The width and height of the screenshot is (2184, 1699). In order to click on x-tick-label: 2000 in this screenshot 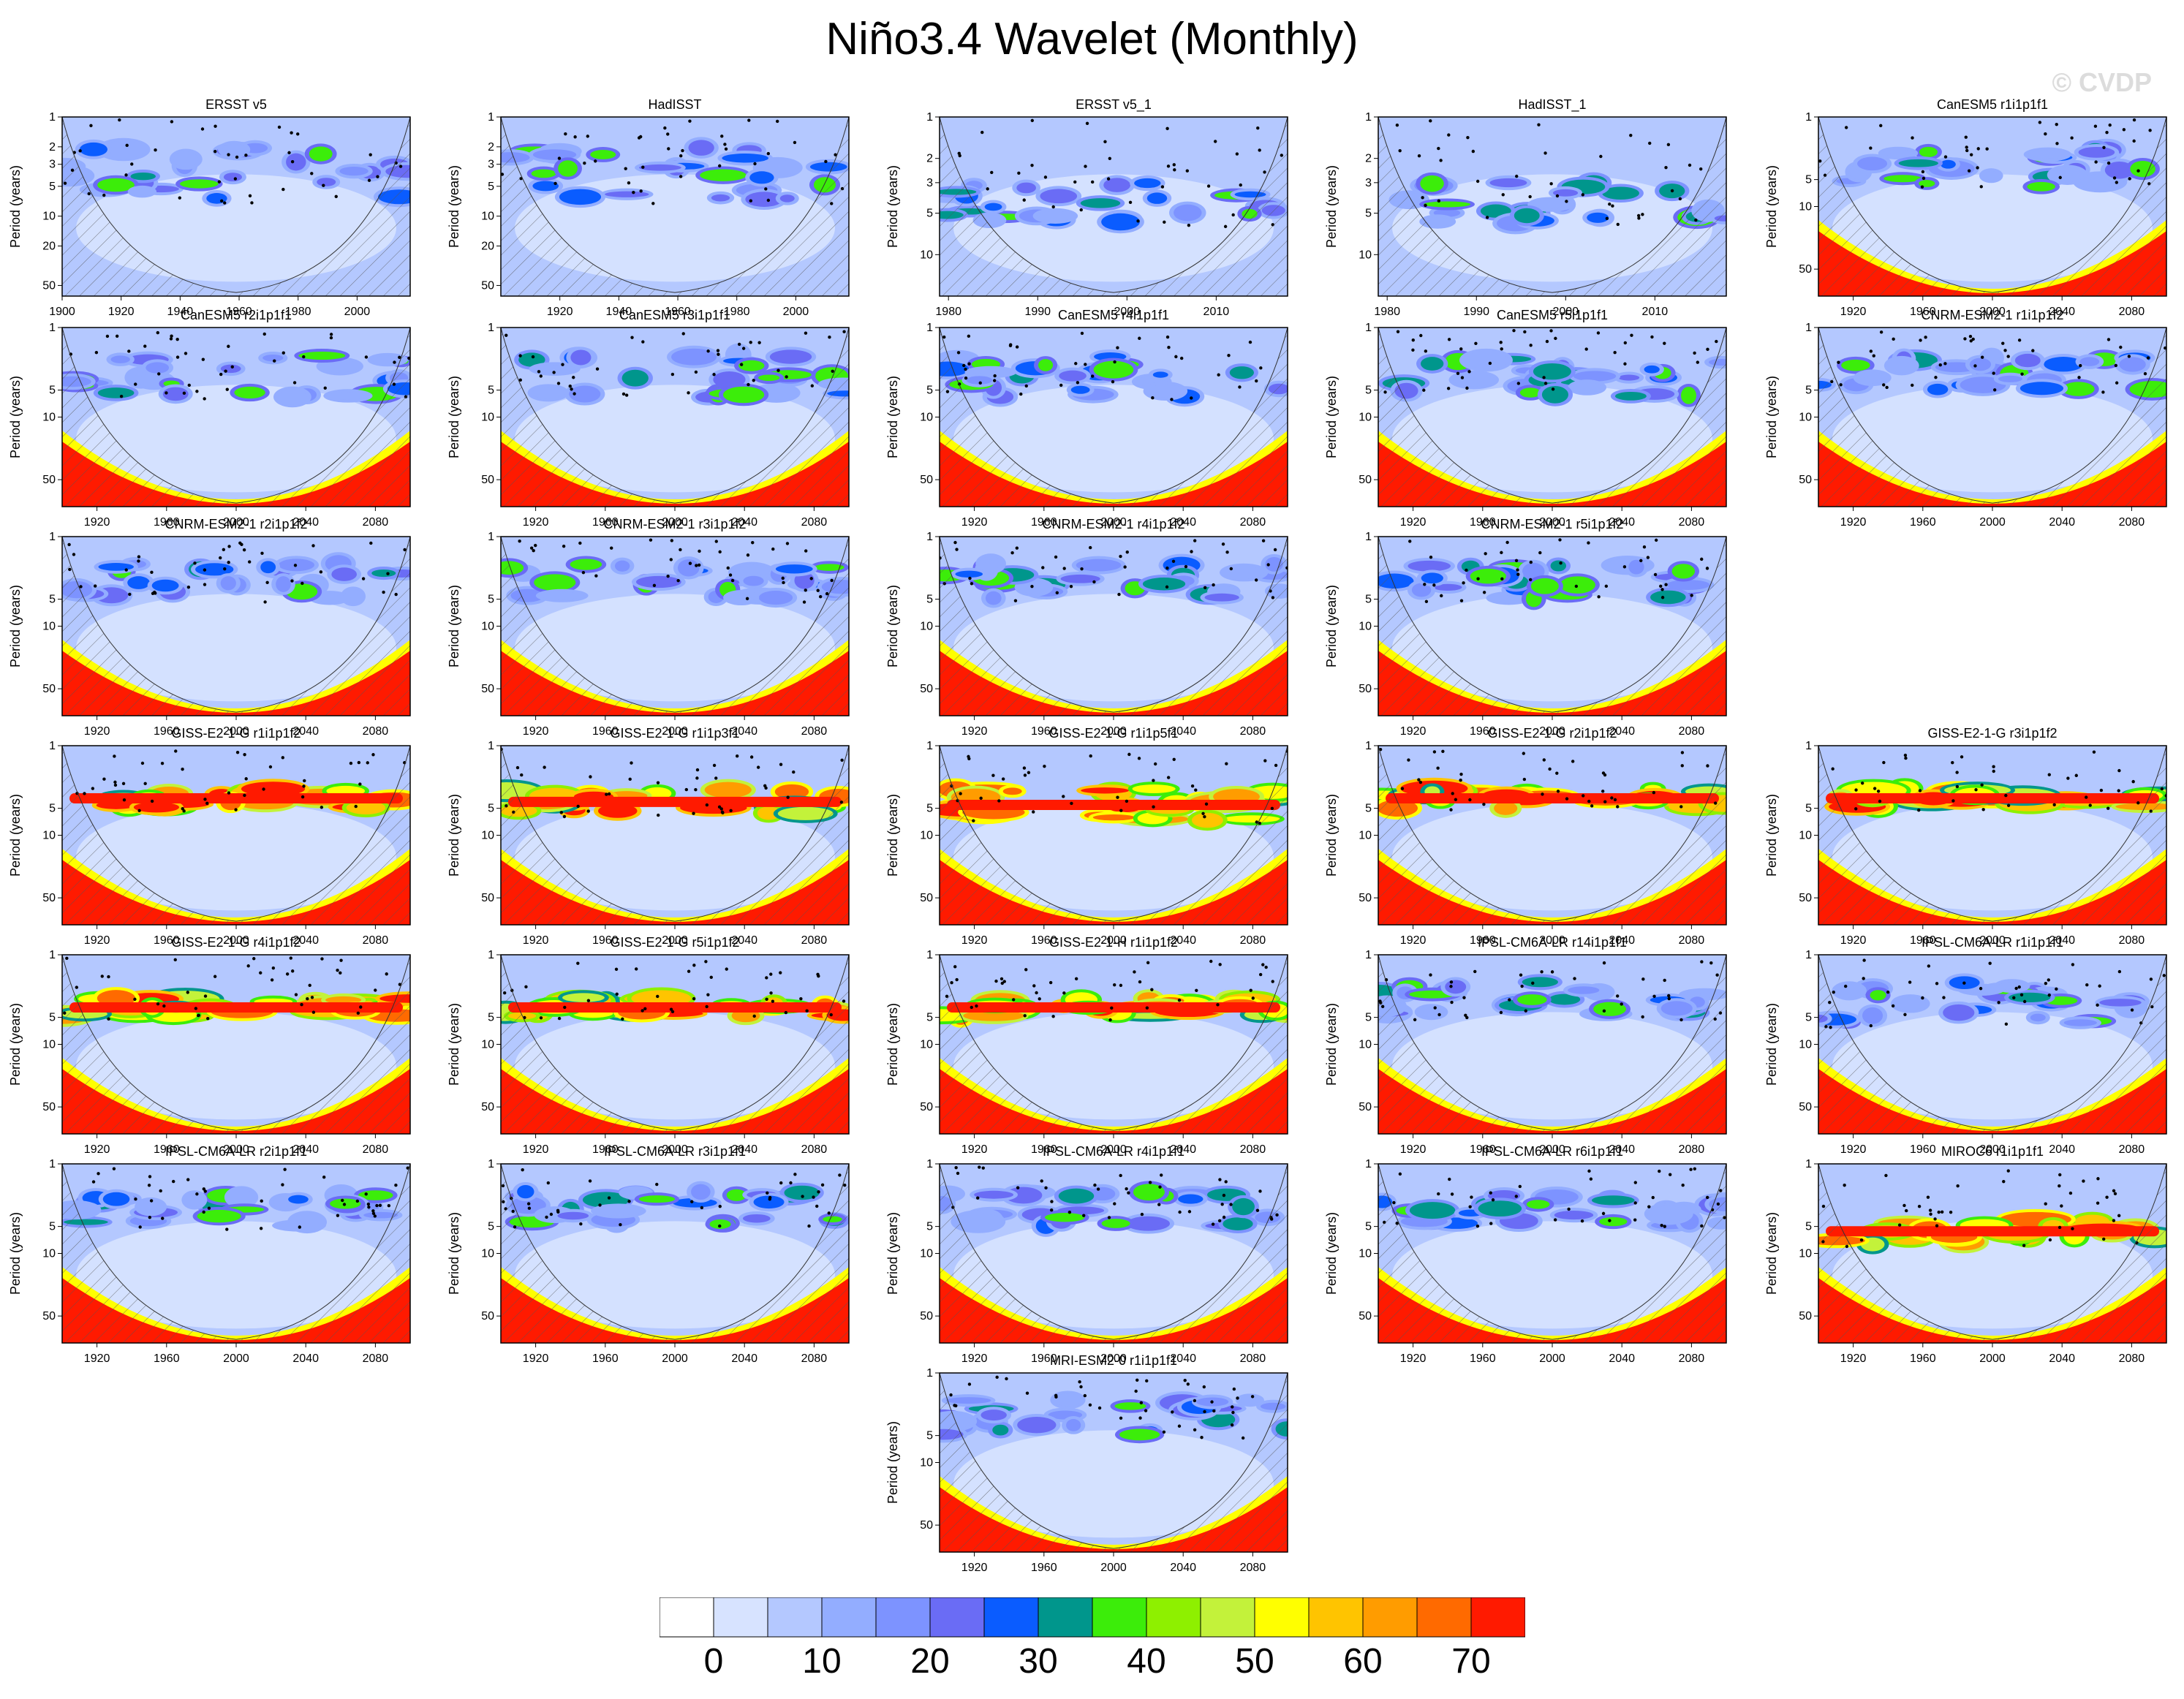, I will do `click(1113, 522)`.